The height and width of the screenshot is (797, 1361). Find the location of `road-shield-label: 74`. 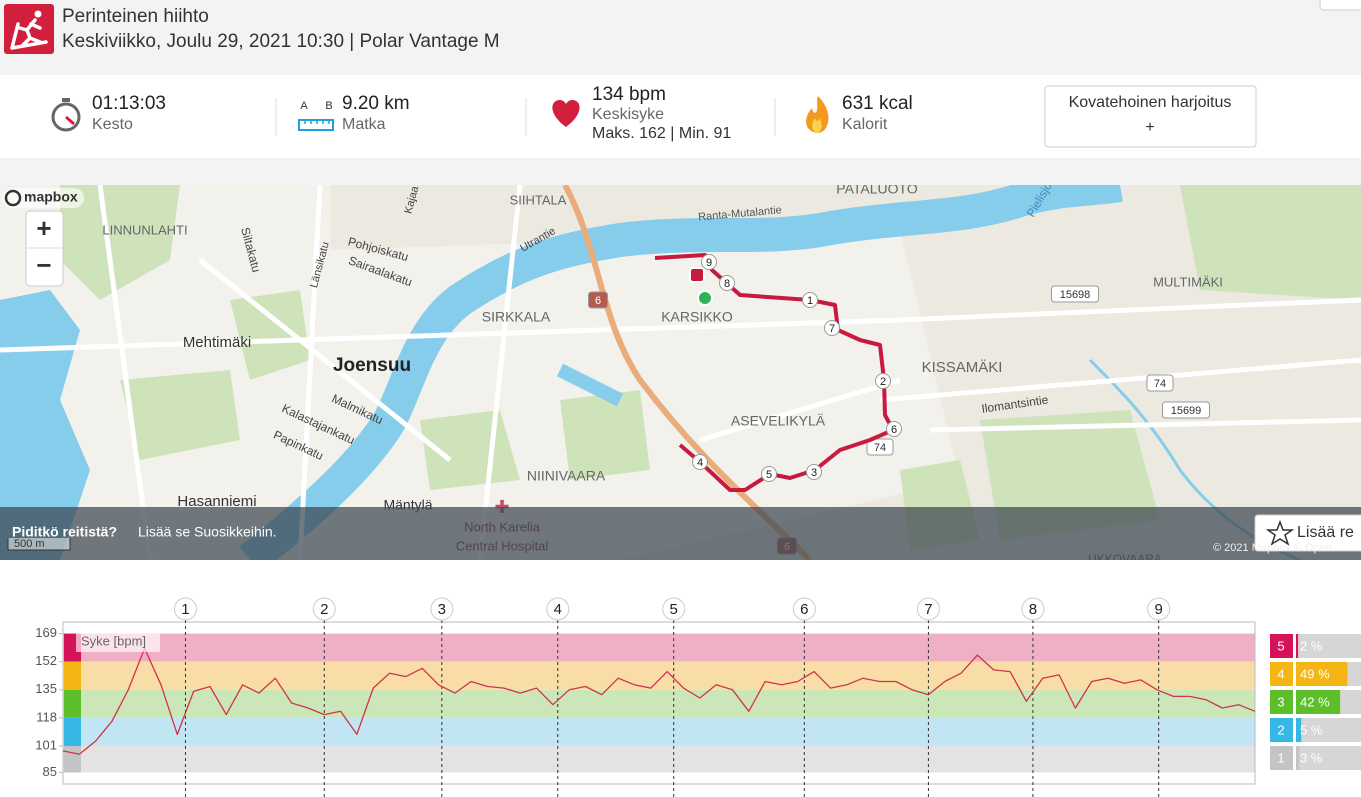

road-shield-label: 74 is located at coordinates (1160, 384).